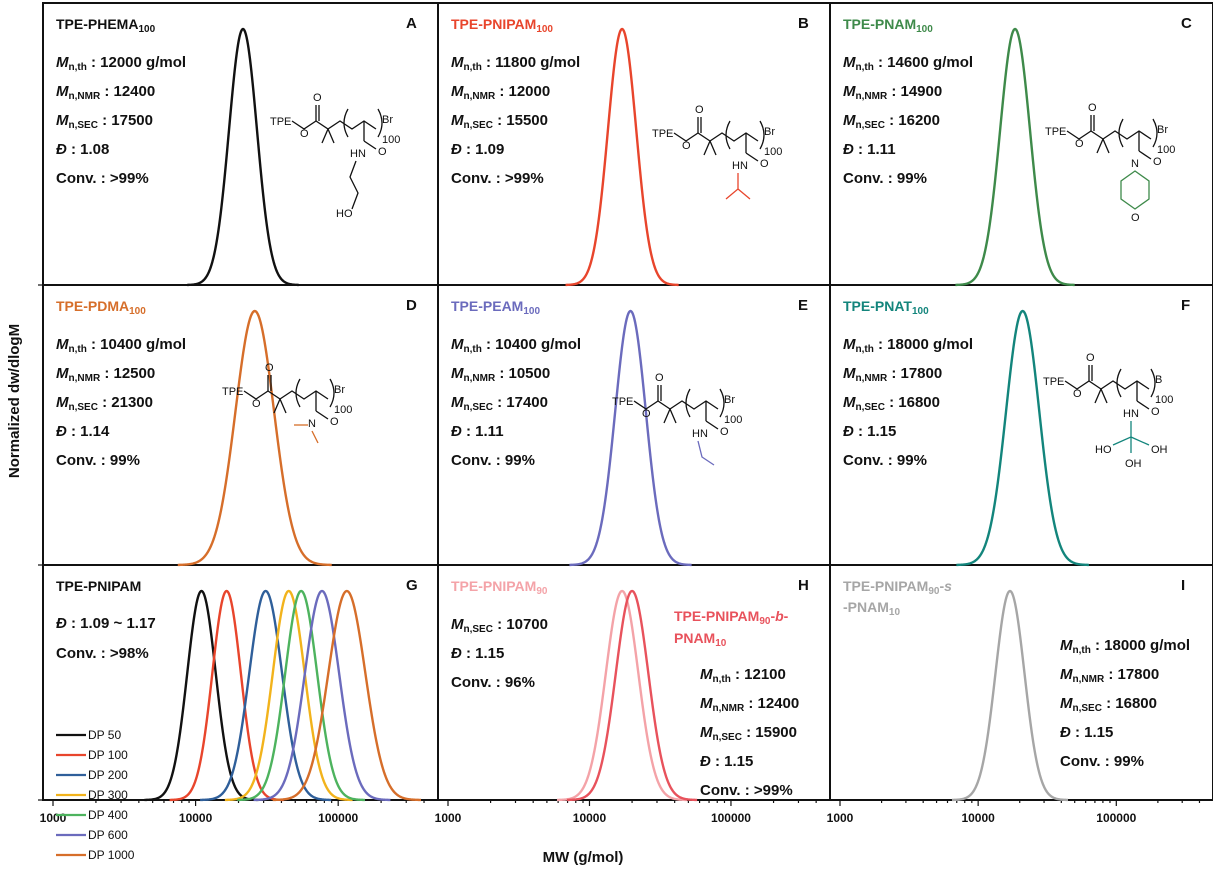 This screenshot has height=872, width=1213. I want to click on info-line: Mn,SEC : 16800, so click(891, 403).